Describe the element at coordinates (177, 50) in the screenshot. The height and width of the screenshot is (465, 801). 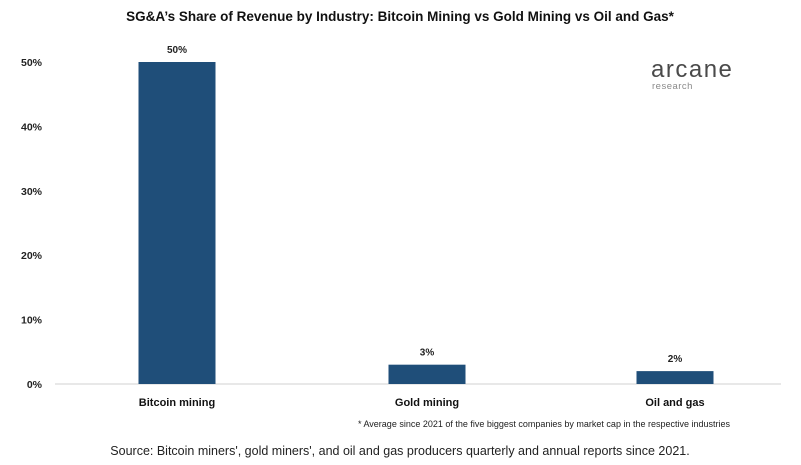
I see `data-label-bitcoin-mining: 50%` at that location.